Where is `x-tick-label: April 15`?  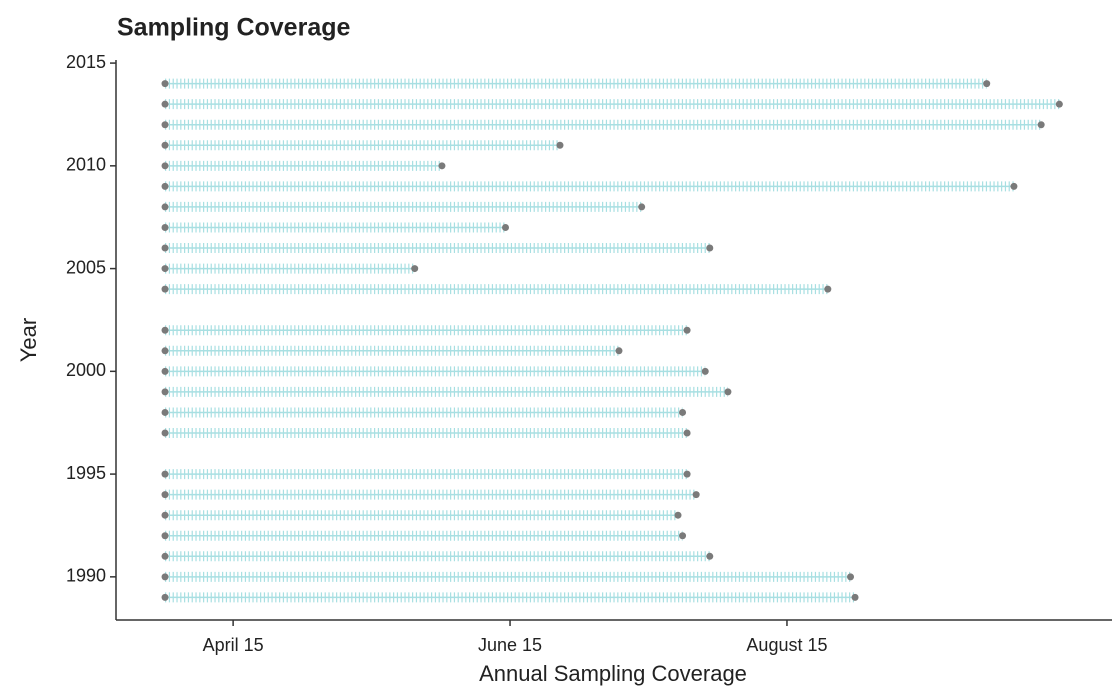
x-tick-label: April 15 is located at coordinates (233, 645).